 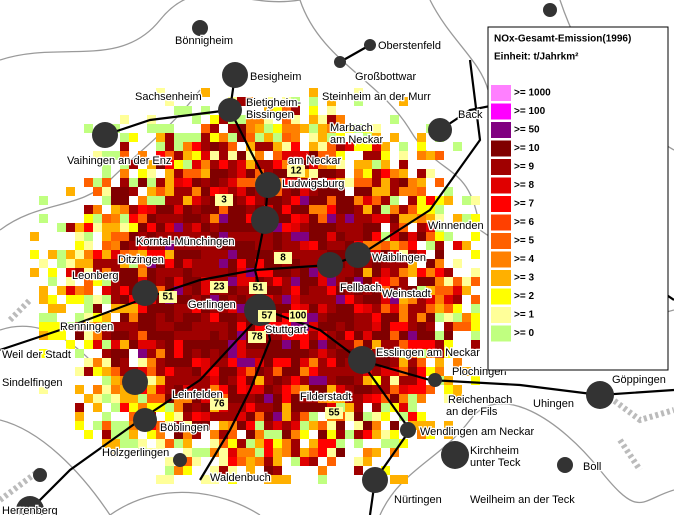 I want to click on town-label: Wendlingen am Neckar, so click(x=477, y=432).